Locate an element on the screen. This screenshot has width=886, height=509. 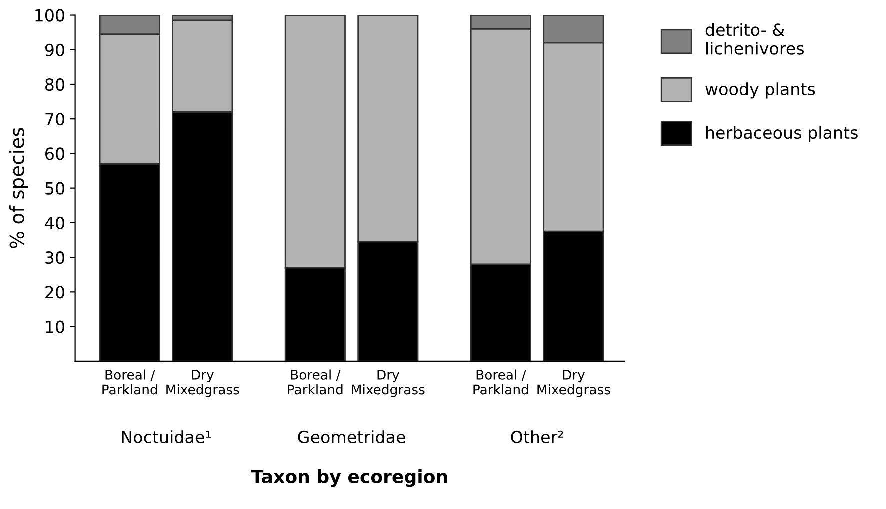
y-tick-label: 100 is located at coordinates (50, 15).